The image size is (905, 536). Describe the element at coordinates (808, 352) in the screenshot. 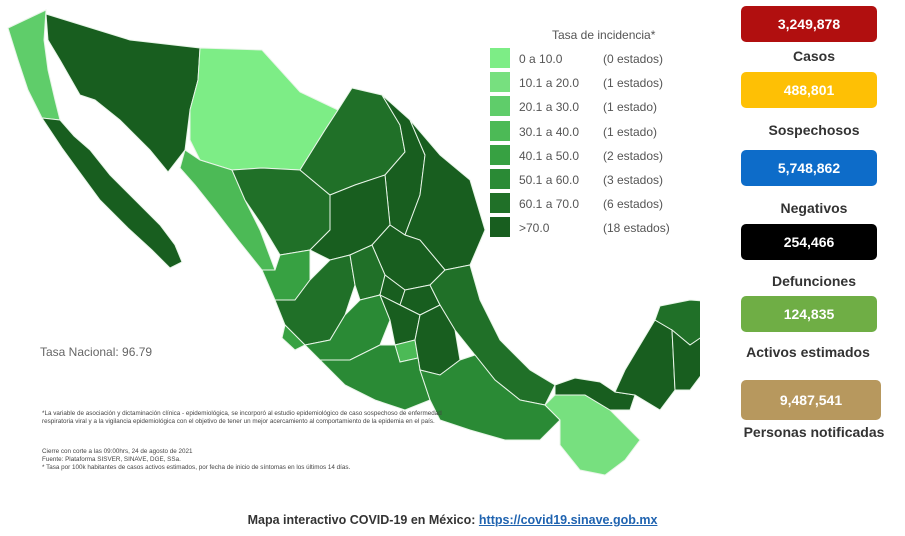

I see `activos-label: Activos estimados` at that location.